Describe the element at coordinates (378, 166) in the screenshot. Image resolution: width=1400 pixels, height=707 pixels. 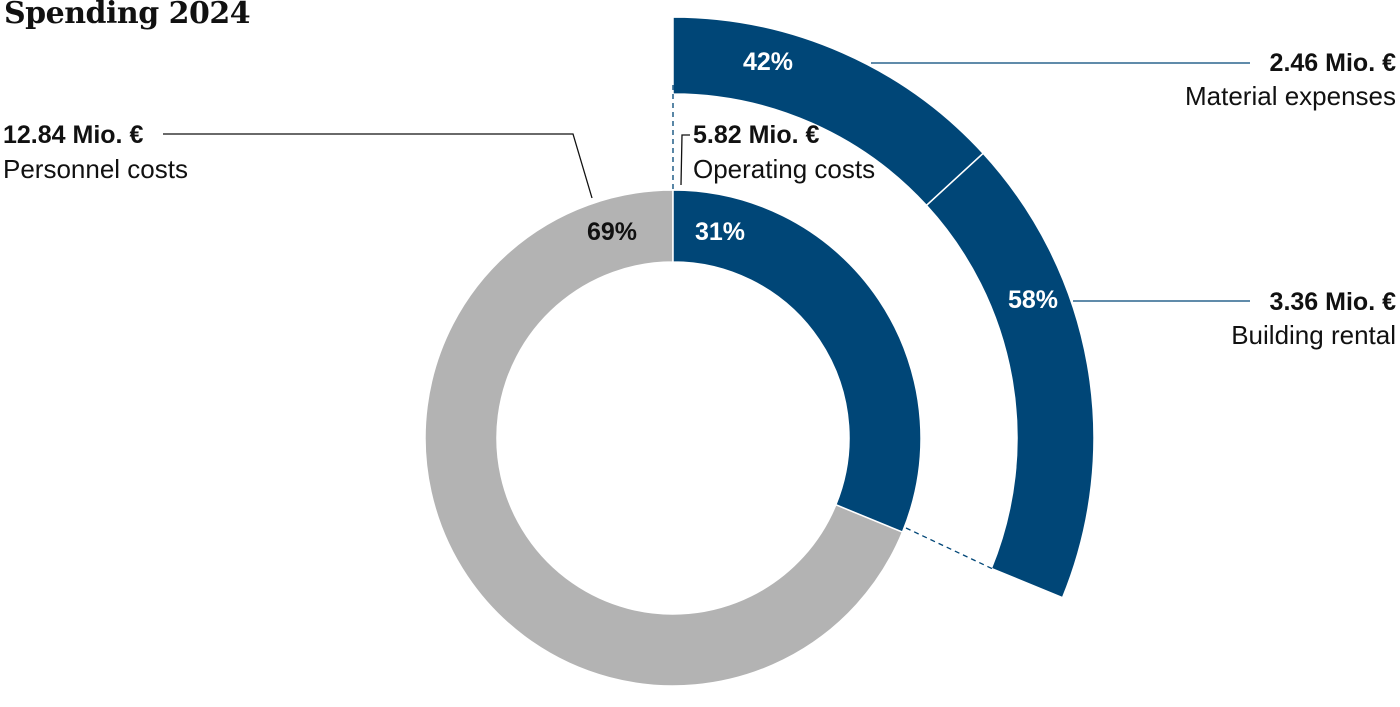
I see `leader-personnel` at that location.